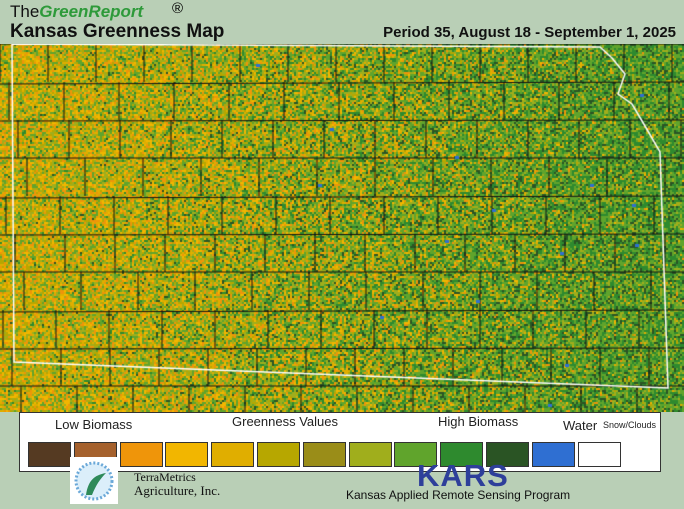 The image size is (684, 509). Describe the element at coordinates (458, 495) in the screenshot. I see `kars-full-name: Kansas Applied Remote Sensing Program` at that location.